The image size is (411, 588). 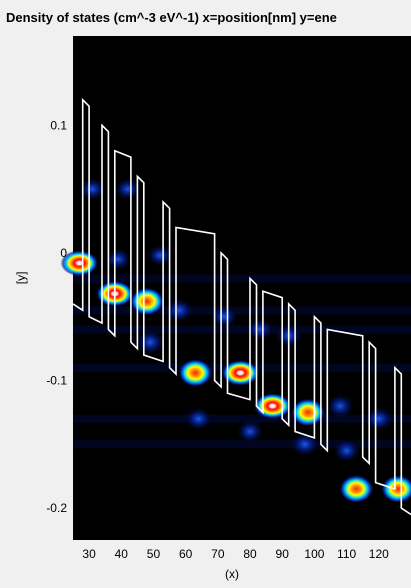 I want to click on x-tick-label: 70, so click(x=218, y=554).